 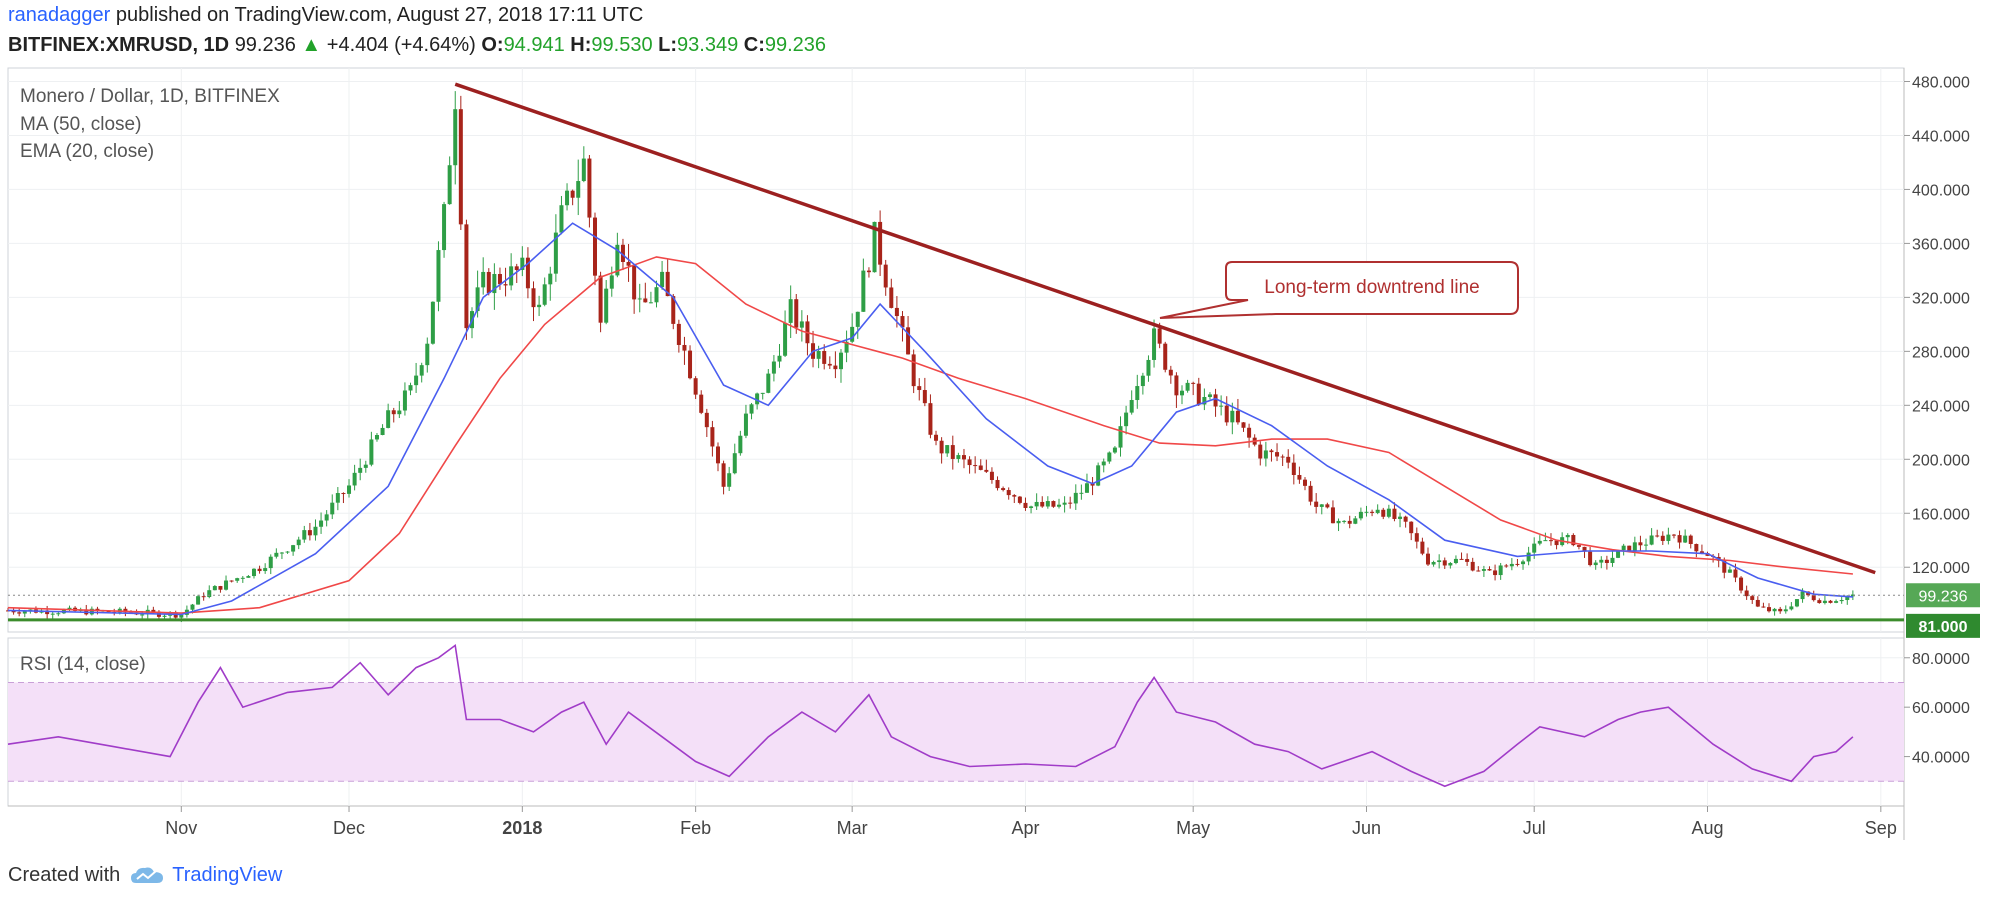 I want to click on last-price-badge-text: 99.236, so click(x=1943, y=596).